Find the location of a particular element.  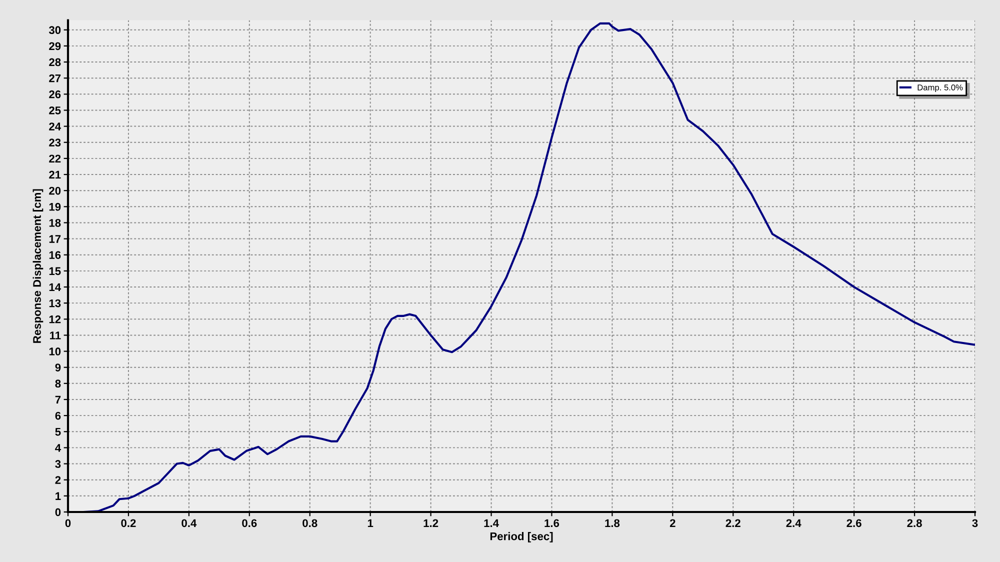

y-tick-label: 3 is located at coordinates (58, 464).